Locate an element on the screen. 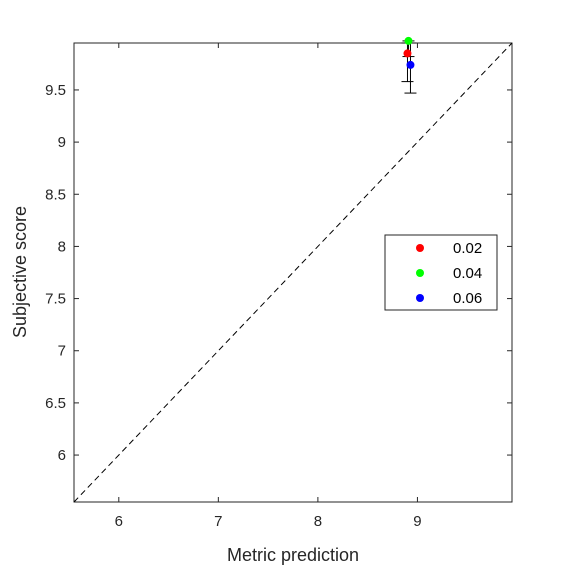 This screenshot has width=567, height=567. x-tick-label: 7 is located at coordinates (218, 521).